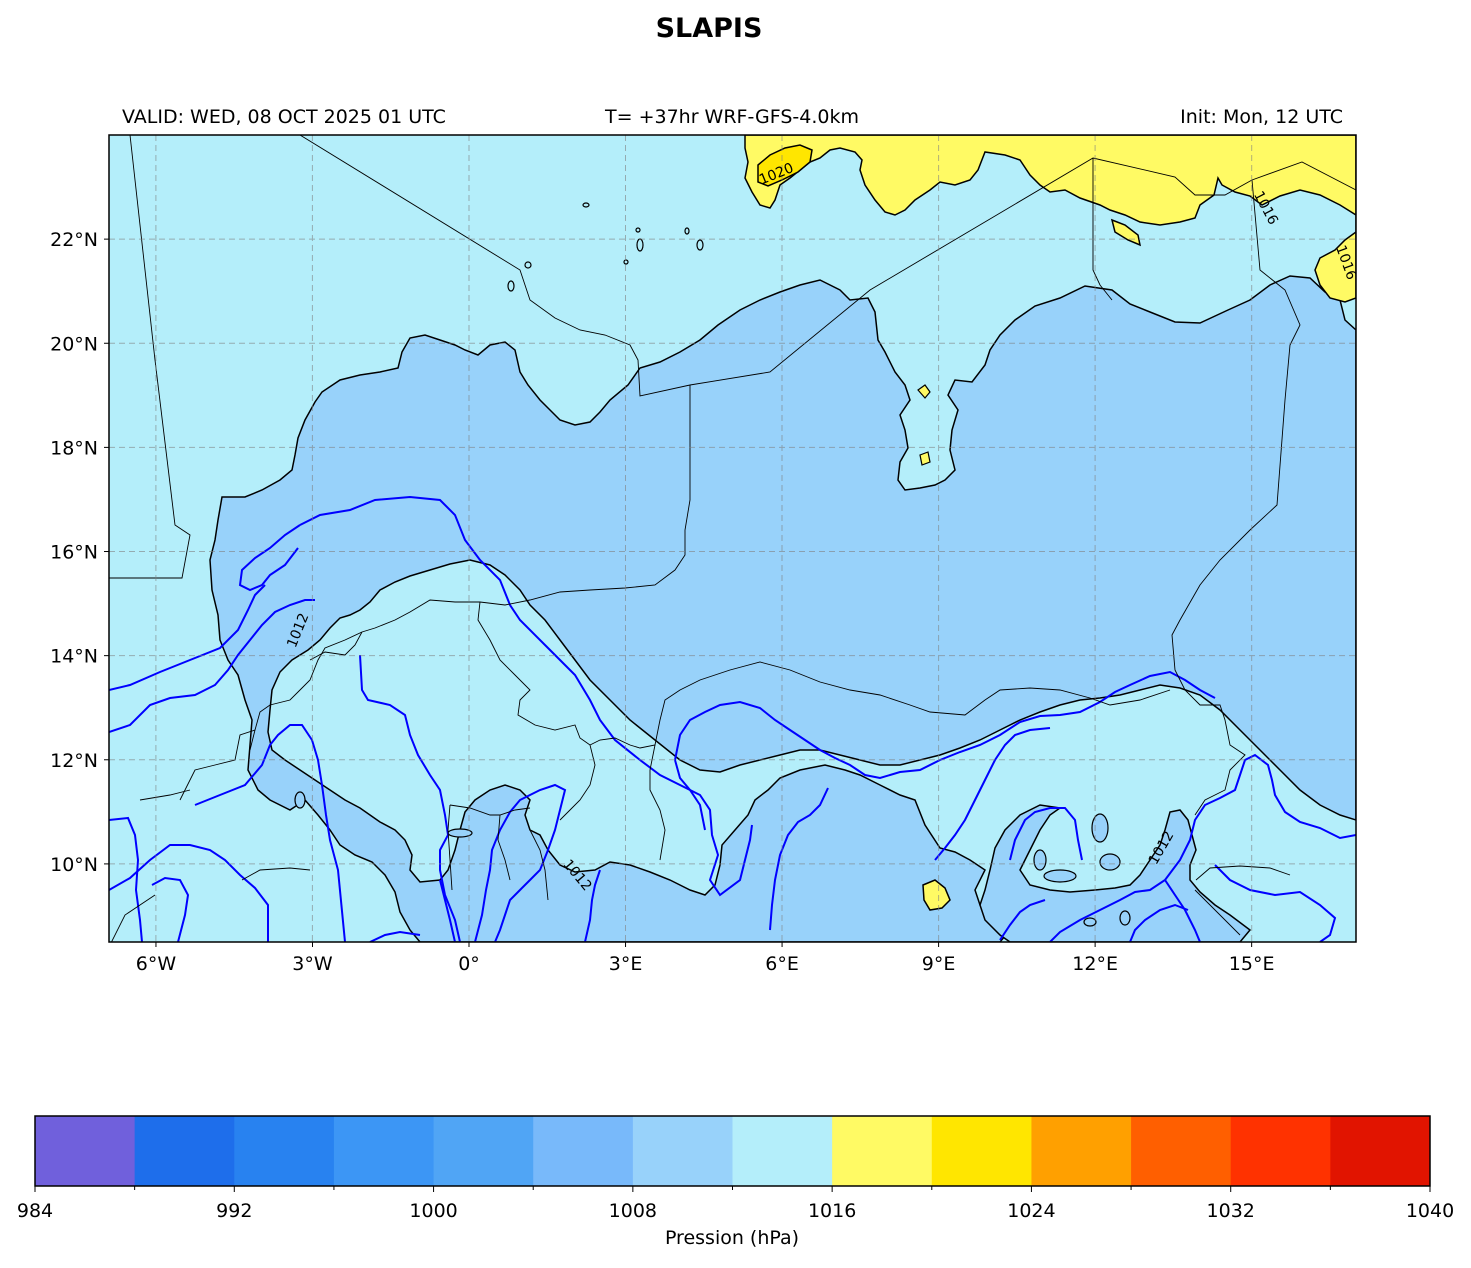 The image size is (1471, 1268). What do you see at coordinates (312, 964) in the screenshot?
I see `lon-tick-label: 3°W` at bounding box center [312, 964].